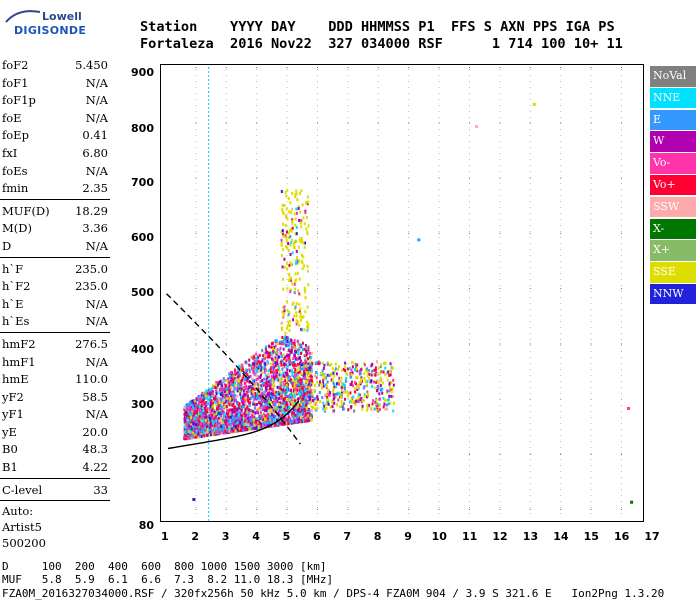 This screenshot has width=700, height=600. Describe the element at coordinates (142, 404) in the screenshot. I see `y-tick-label: 300` at that location.